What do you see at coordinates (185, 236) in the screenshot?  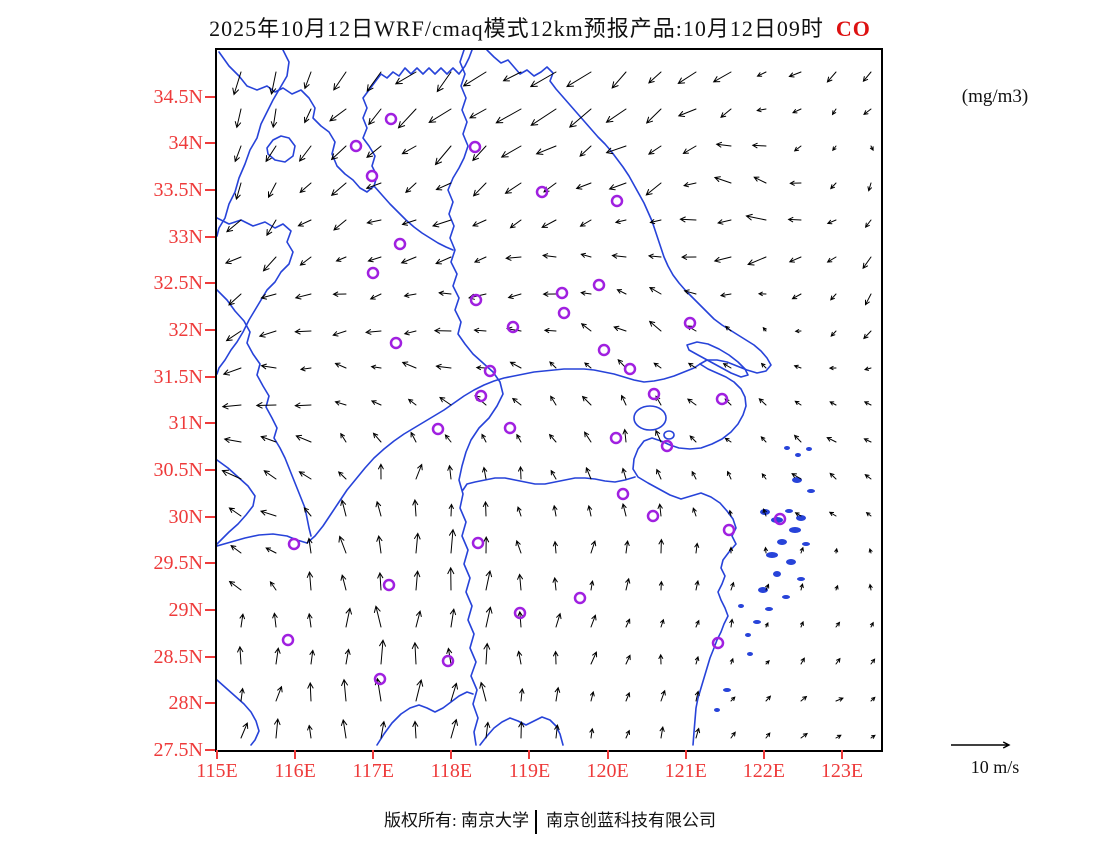 I see `lat-axis-label: 33N` at bounding box center [185, 236].